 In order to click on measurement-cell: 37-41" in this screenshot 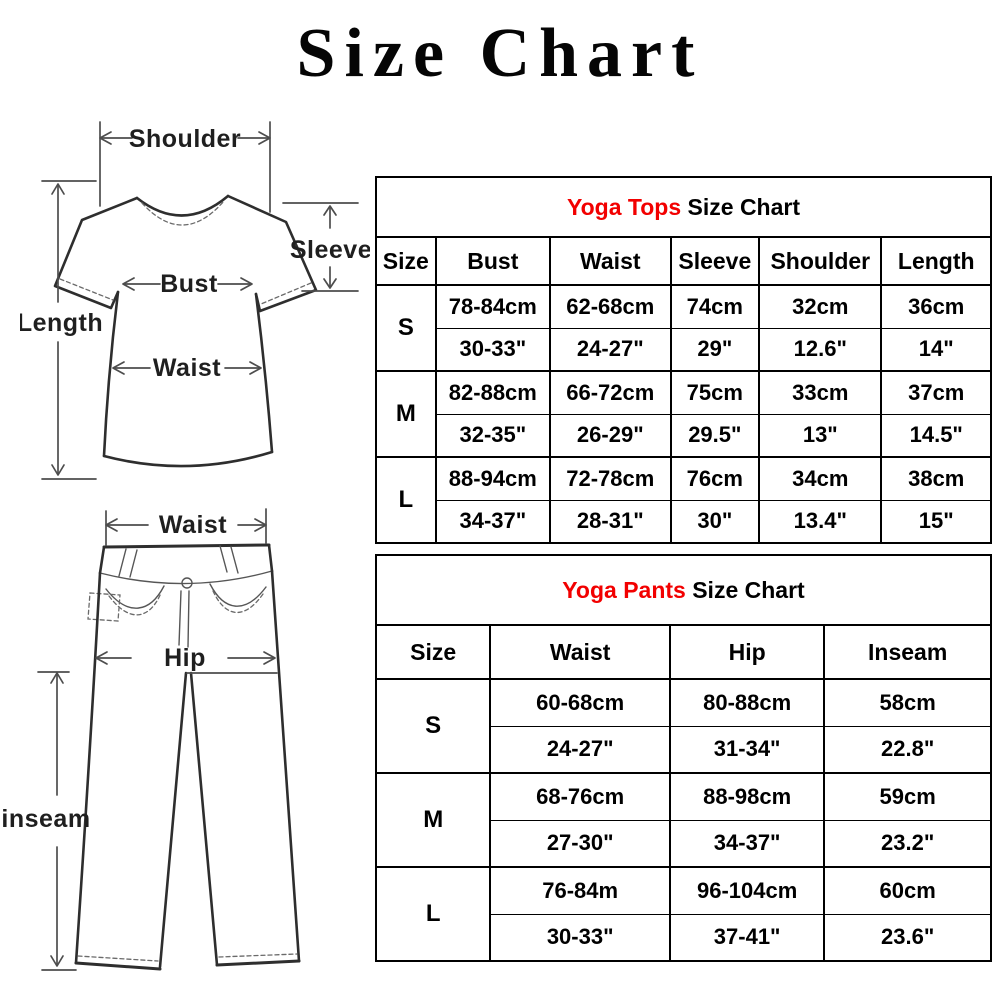, I will do `click(747, 937)`.